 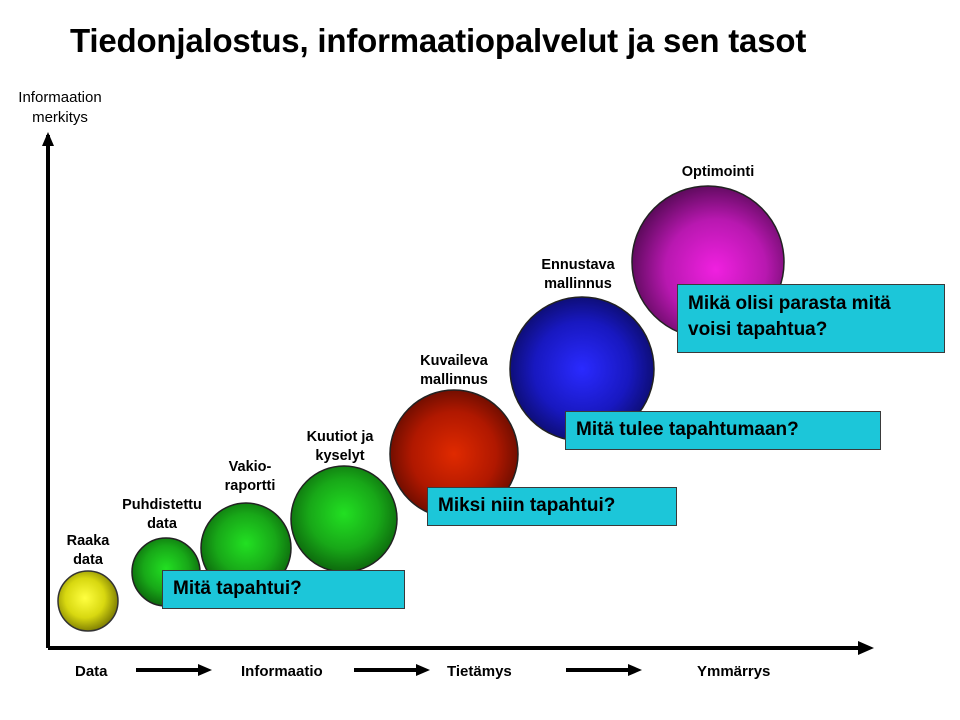 I want to click on callout-mita-tulee-tapahtumaan: Mitä tulee tapahtumaan?, so click(x=723, y=430).